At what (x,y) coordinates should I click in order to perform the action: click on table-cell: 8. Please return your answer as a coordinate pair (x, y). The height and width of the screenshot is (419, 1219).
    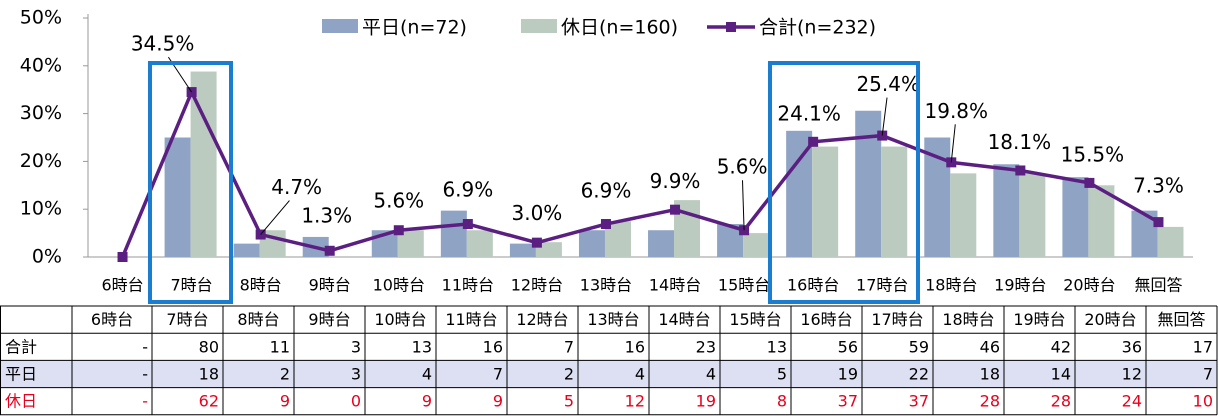
    Looking at the image, I should click on (782, 401).